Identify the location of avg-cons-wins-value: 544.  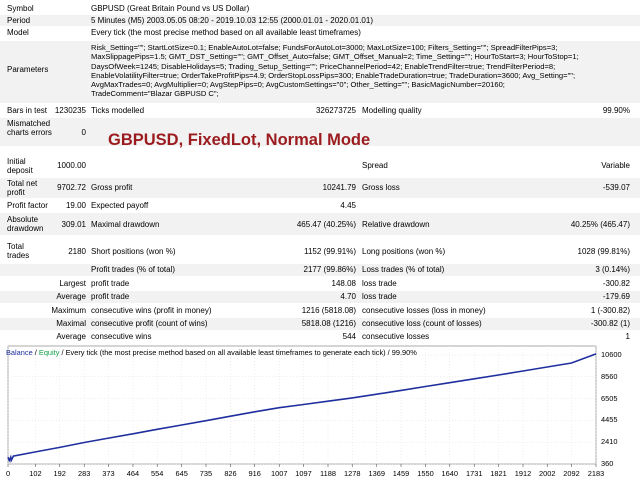
(349, 336).